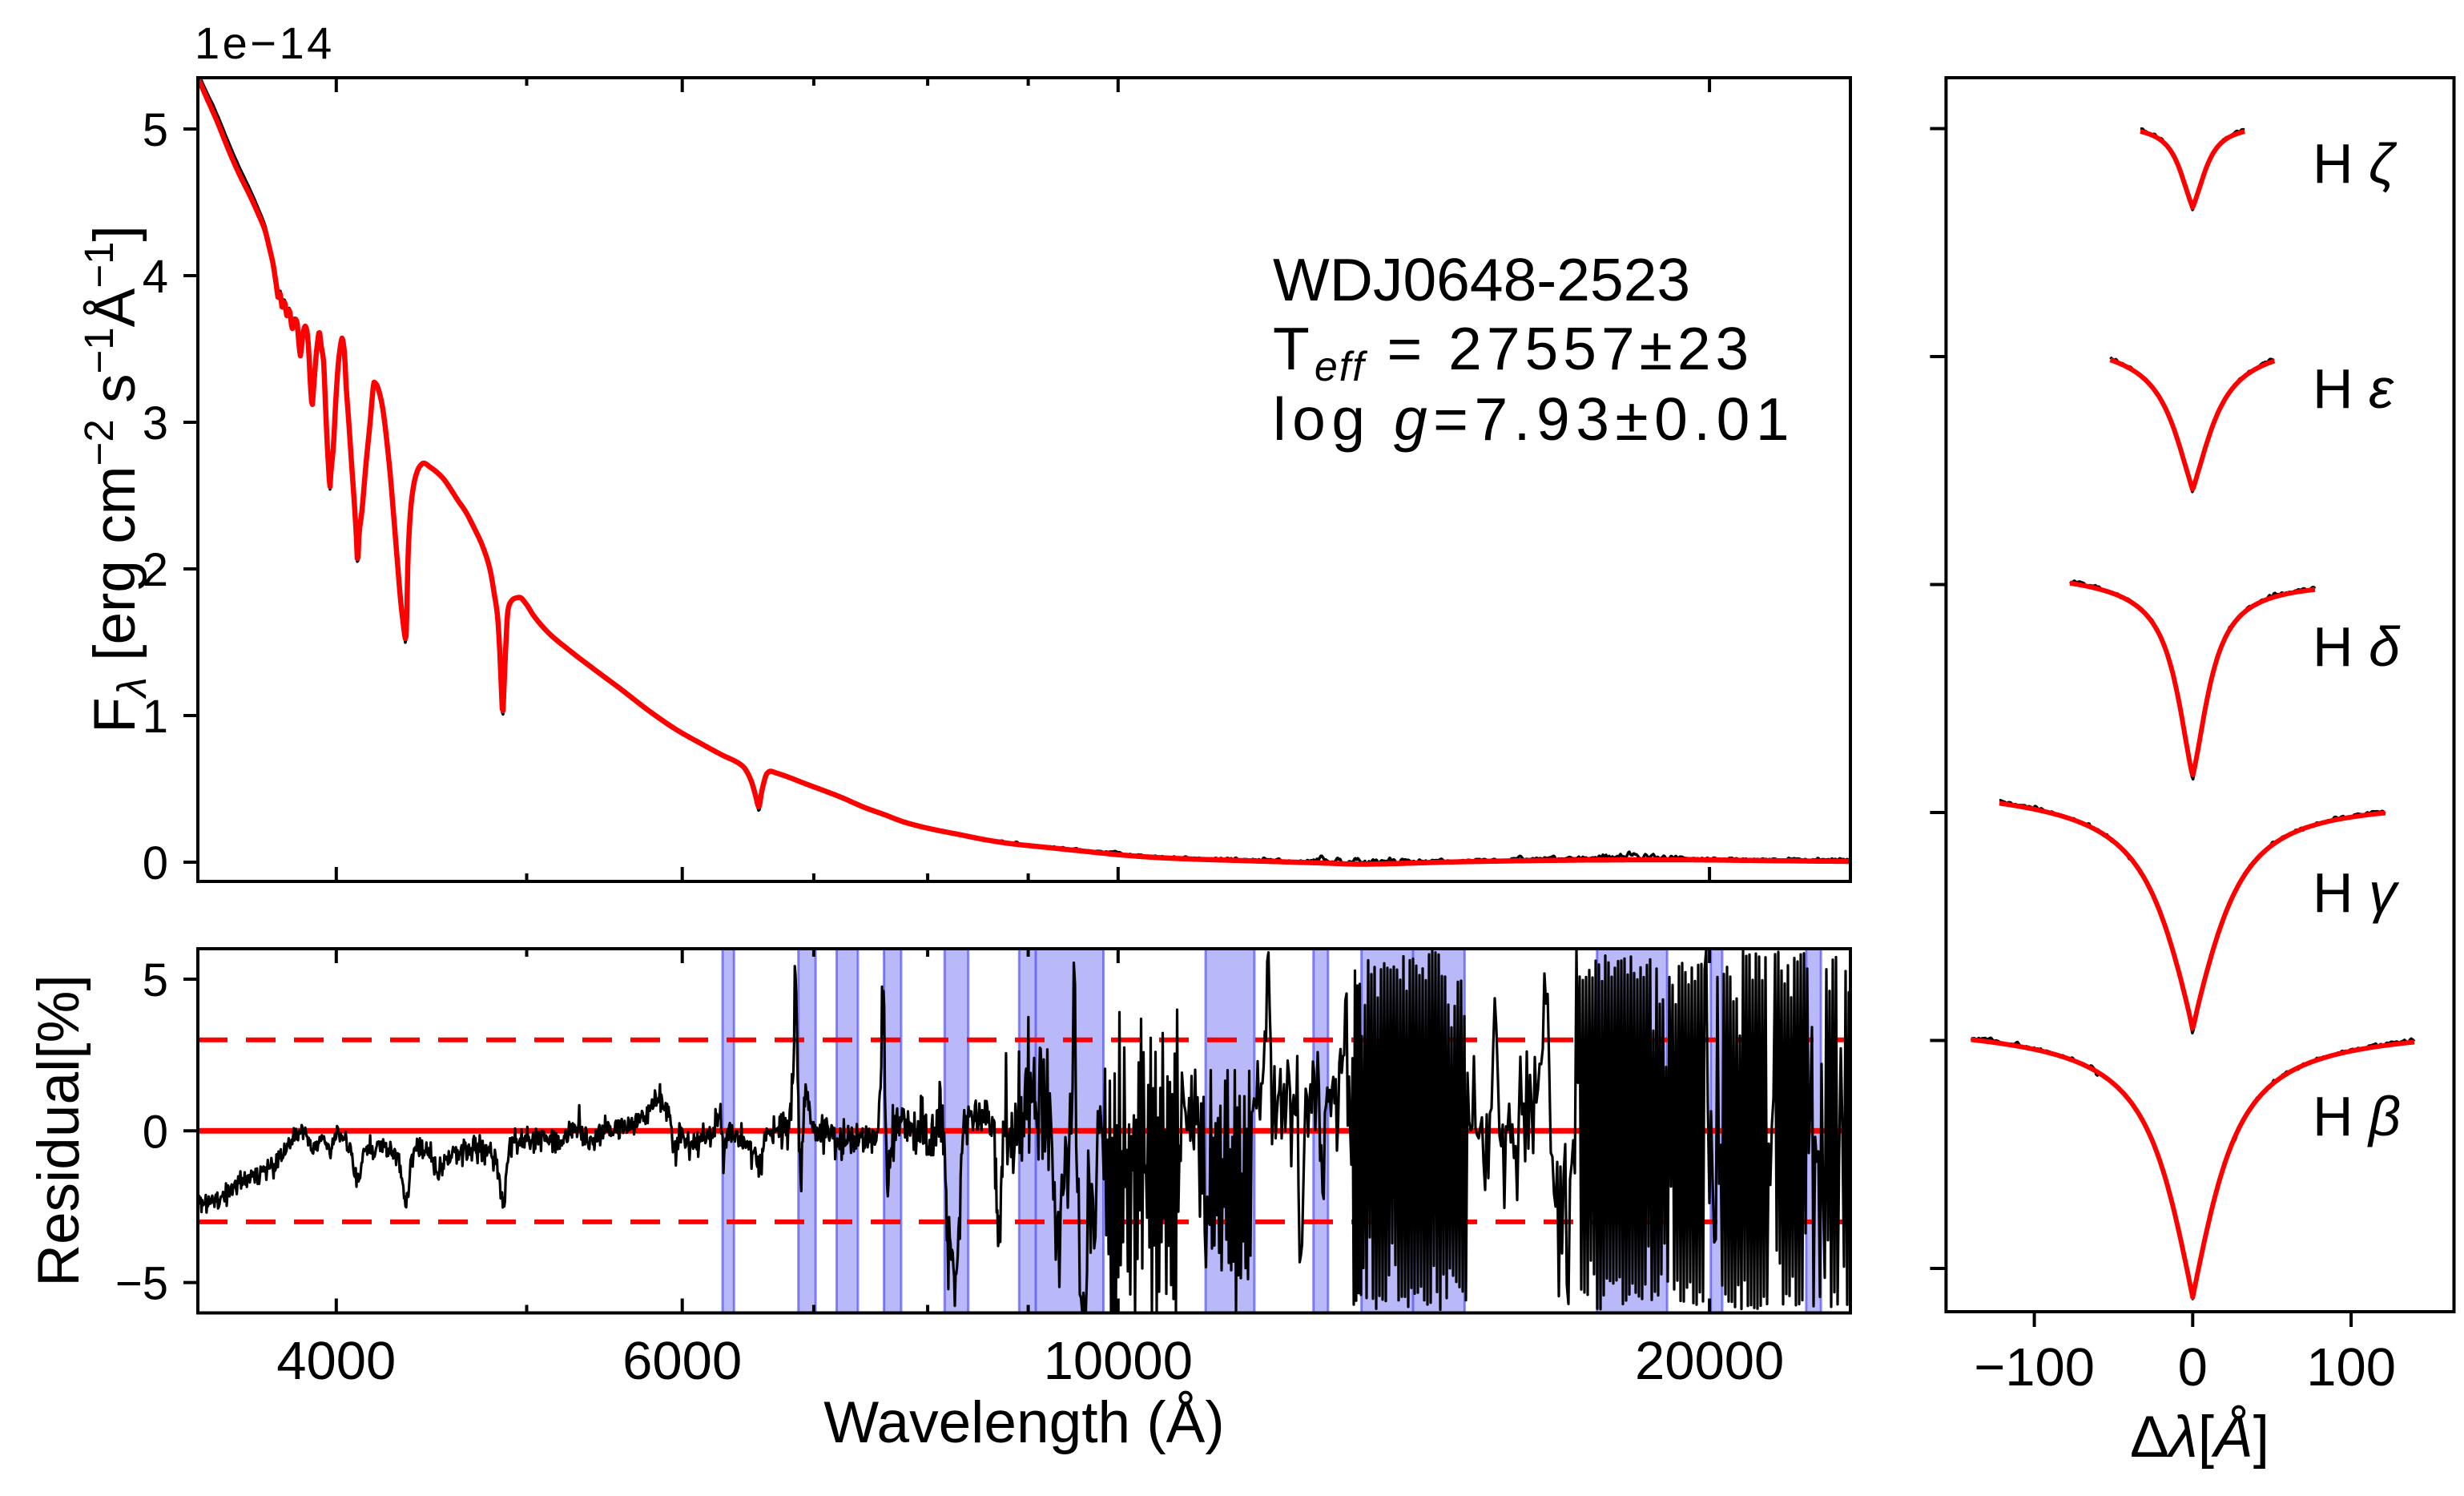  What do you see at coordinates (155, 424) in the screenshot?
I see `svg-text: 3` at bounding box center [155, 424].